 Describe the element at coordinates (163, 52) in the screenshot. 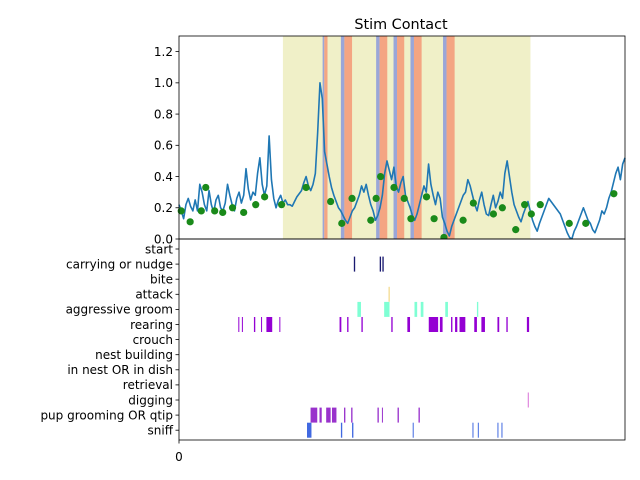

I see `y-tick-label: 1.2` at that location.